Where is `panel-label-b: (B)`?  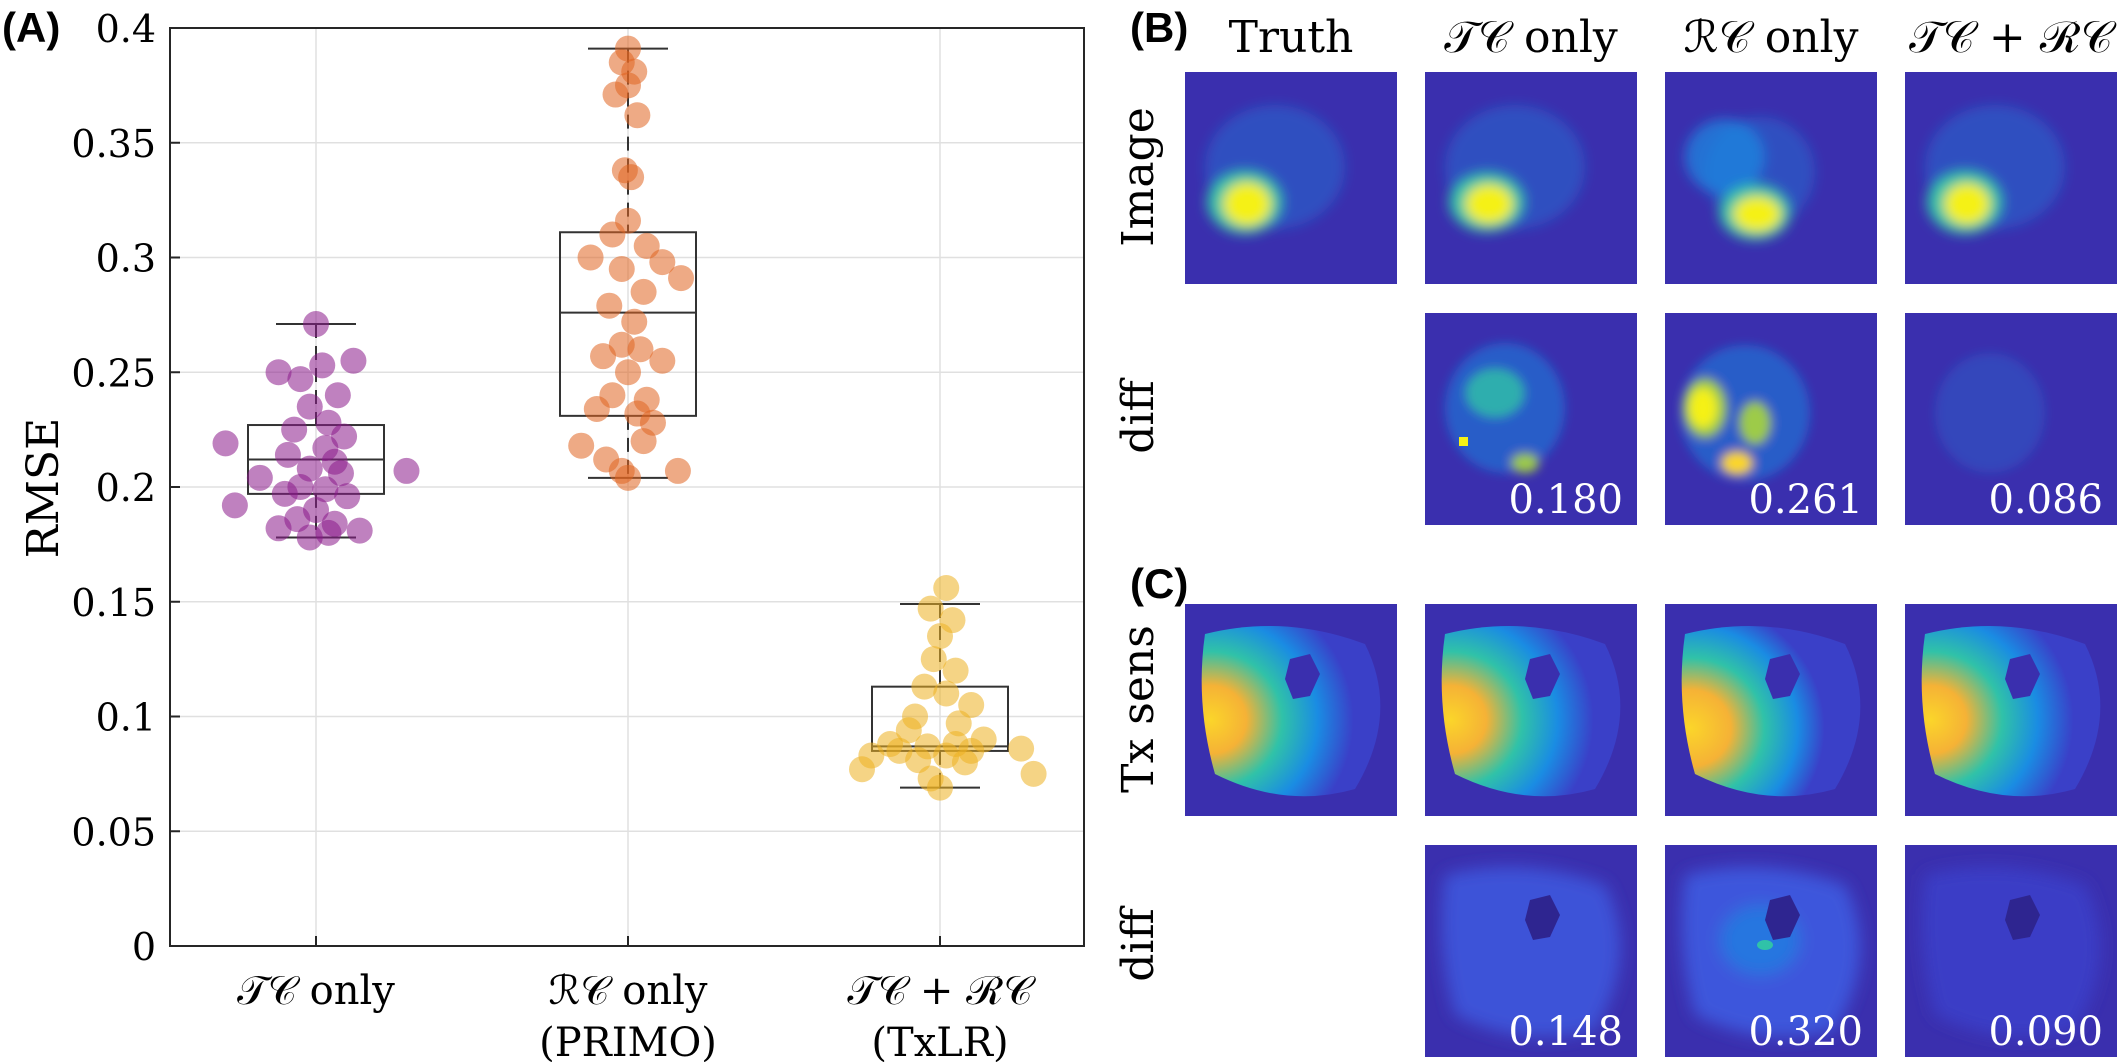
panel-label-b: (B) is located at coordinates (1159, 27).